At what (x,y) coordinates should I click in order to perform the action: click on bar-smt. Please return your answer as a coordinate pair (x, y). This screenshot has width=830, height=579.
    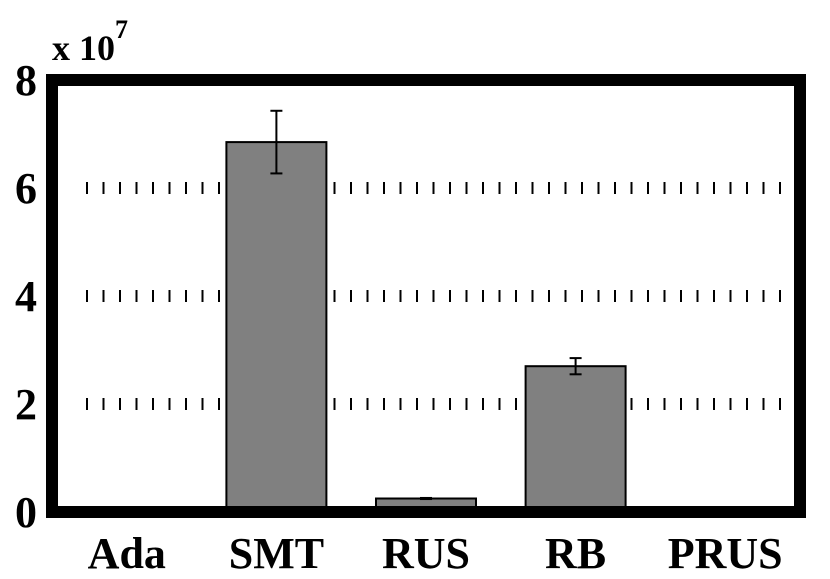
    Looking at the image, I should click on (276, 327).